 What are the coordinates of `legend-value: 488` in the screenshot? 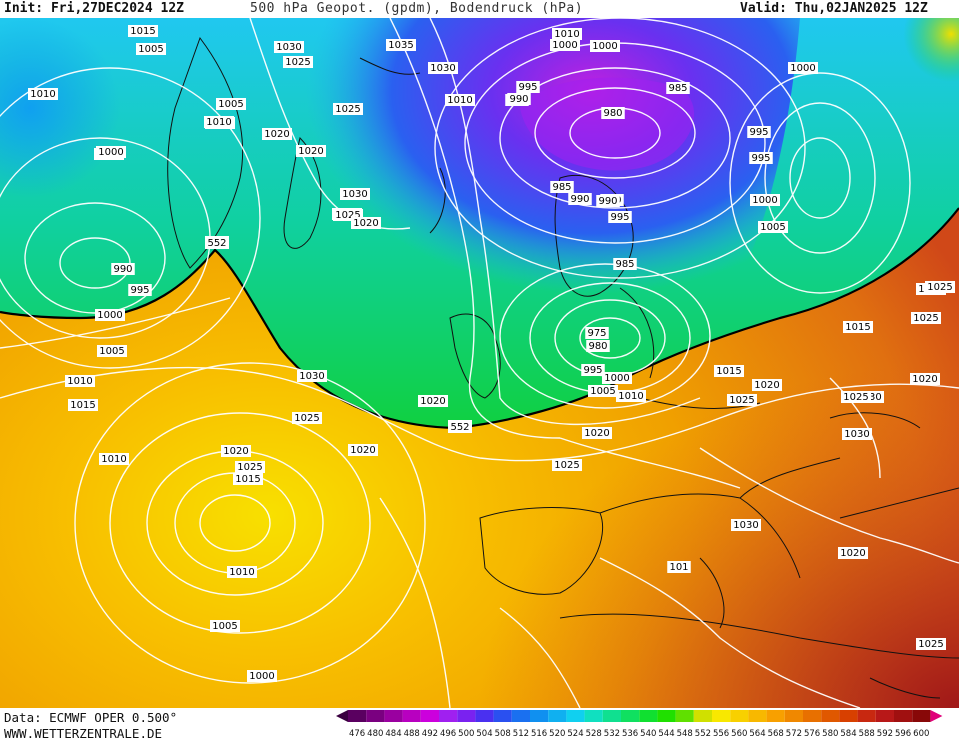 It's located at (412, 734).